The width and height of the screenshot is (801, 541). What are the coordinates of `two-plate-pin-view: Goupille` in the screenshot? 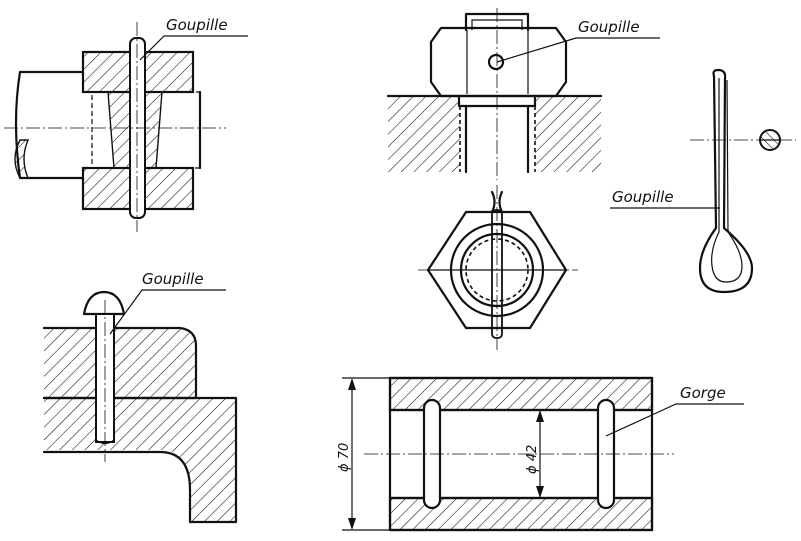 It's located at (140, 397).